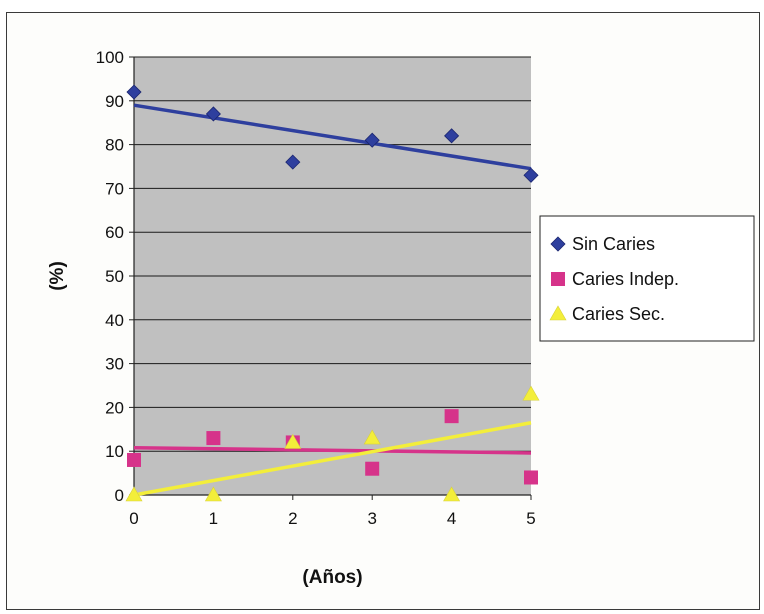  I want to click on legend-item-sin-caries: Sin Caries, so click(602, 244).